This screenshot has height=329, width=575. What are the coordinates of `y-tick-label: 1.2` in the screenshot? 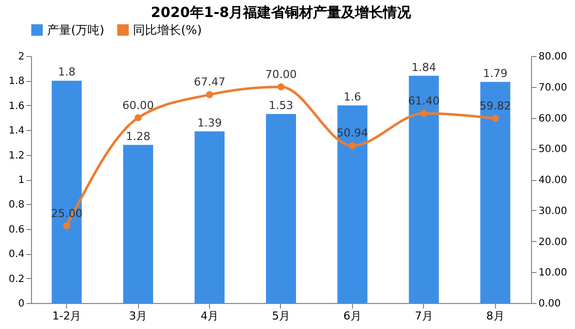 It's located at (16, 156).